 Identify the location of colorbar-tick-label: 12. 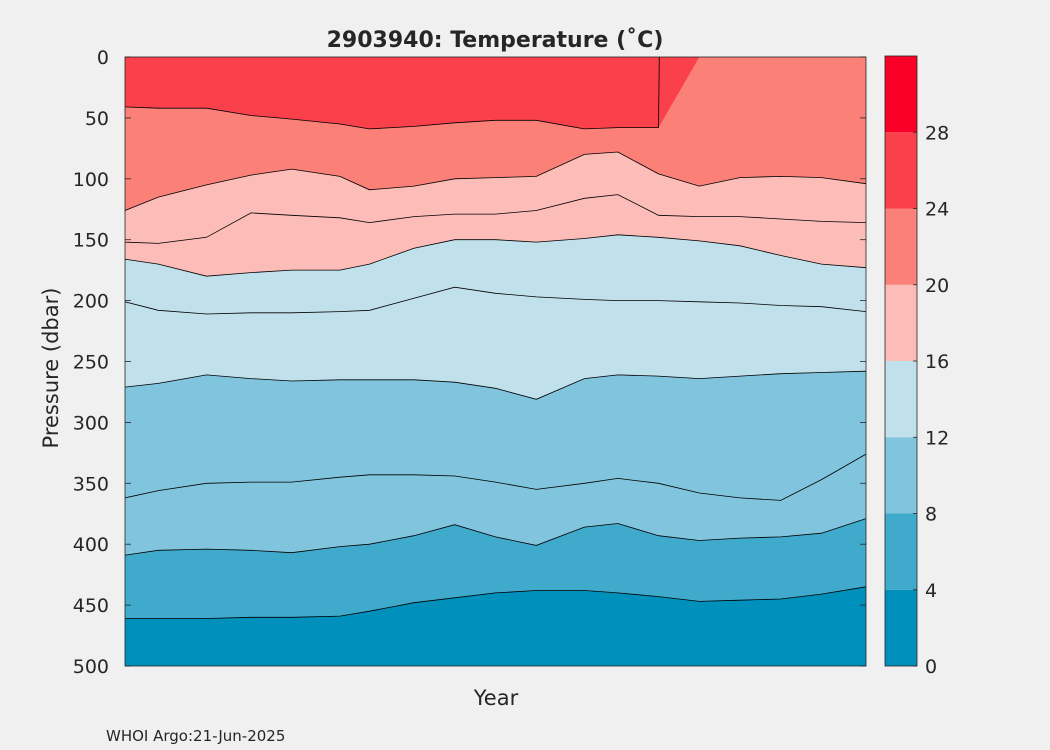
(937, 438).